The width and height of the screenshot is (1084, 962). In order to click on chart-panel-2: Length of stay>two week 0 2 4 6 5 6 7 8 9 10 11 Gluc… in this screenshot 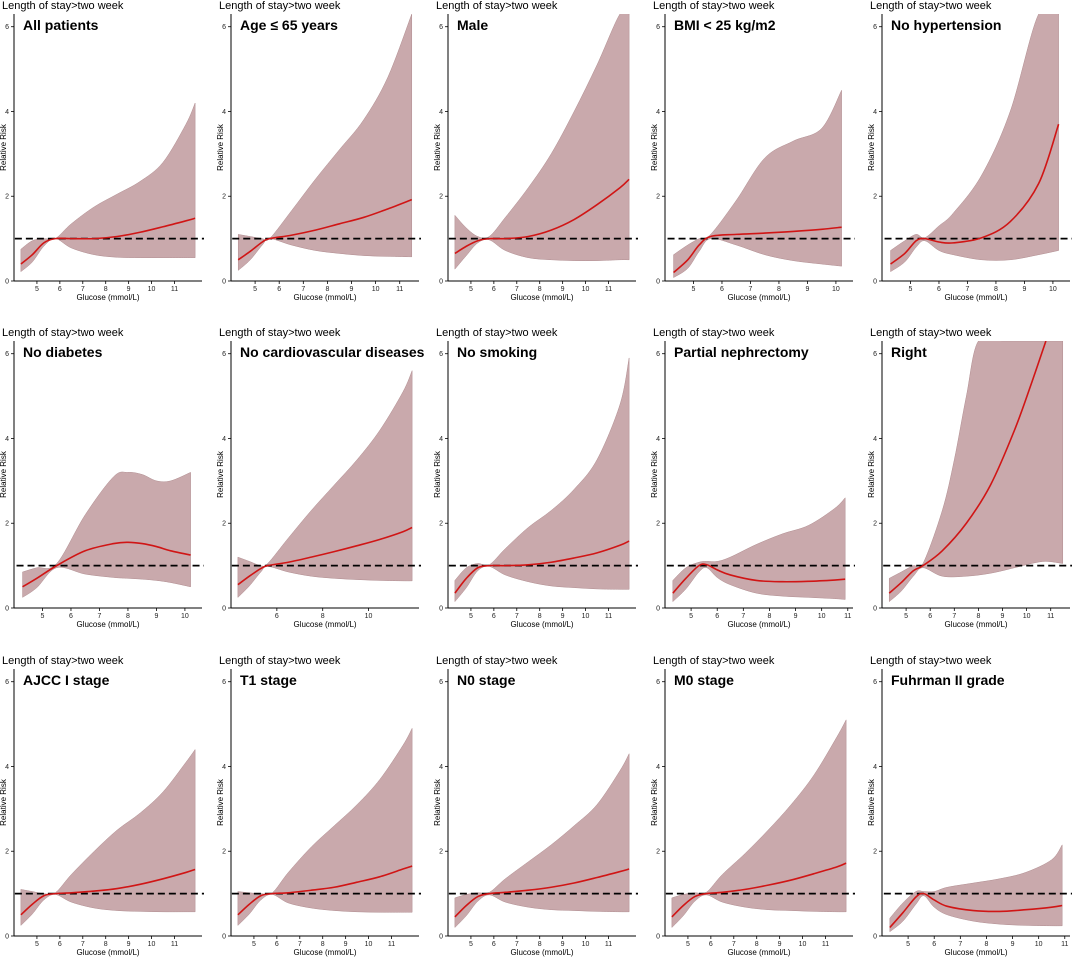, I will do `click(318, 151)`.